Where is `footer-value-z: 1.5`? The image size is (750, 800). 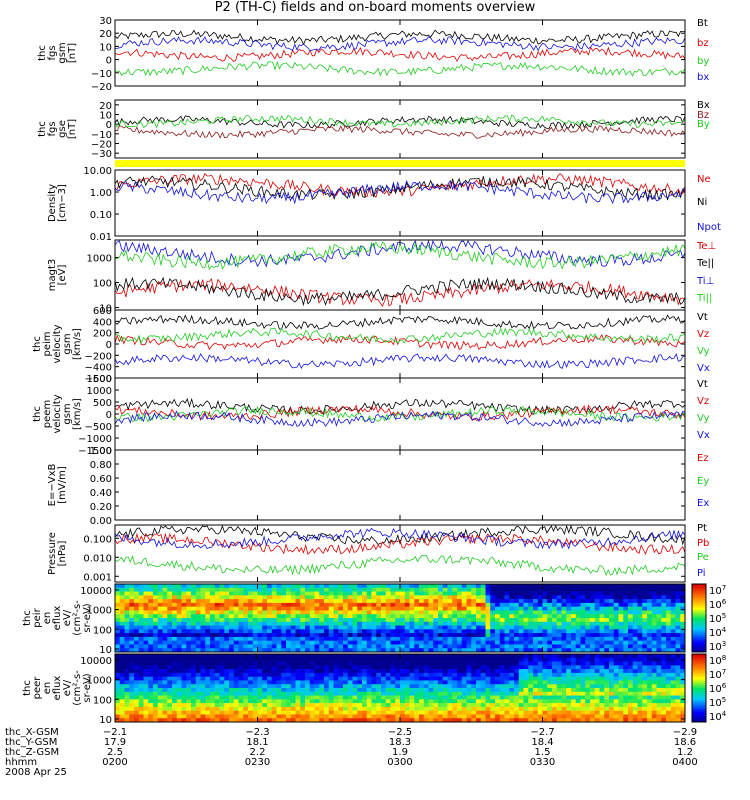
footer-value-z: 1.5 is located at coordinates (543, 752).